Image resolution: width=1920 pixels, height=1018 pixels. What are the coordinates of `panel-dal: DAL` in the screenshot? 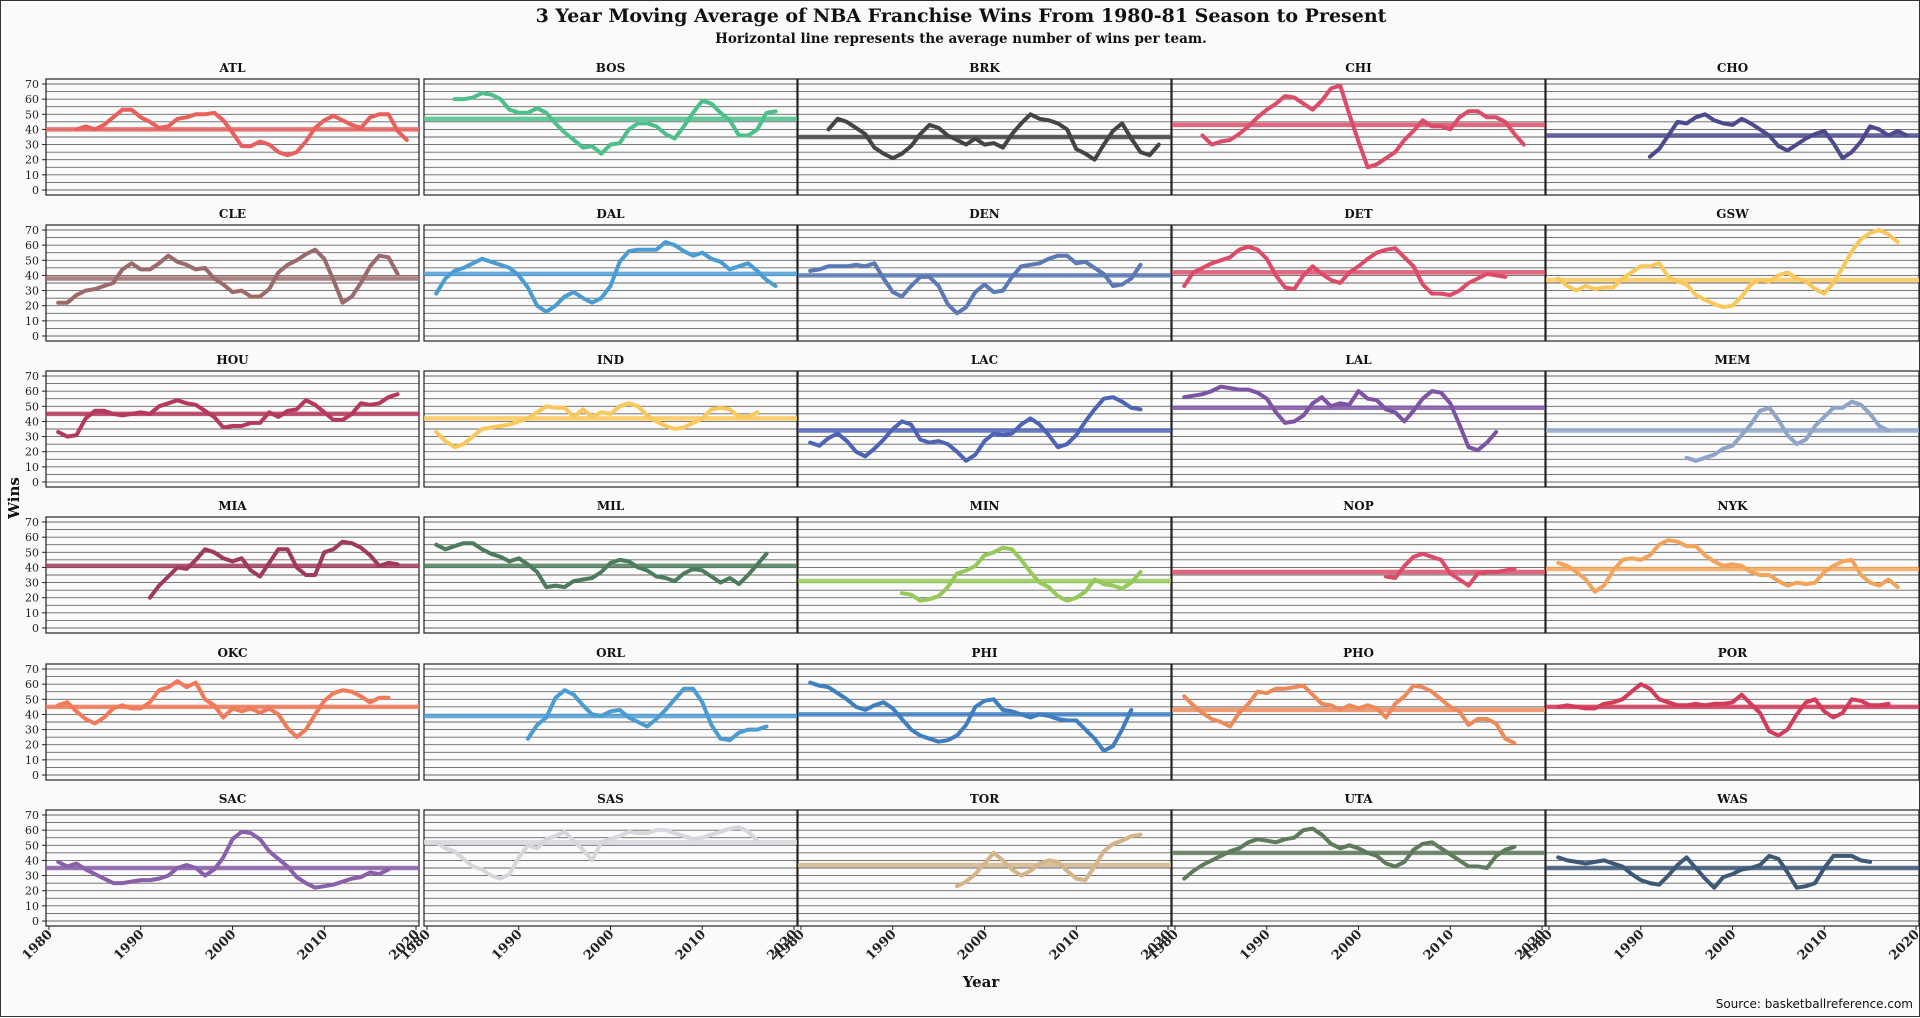 It's located at (610, 274).